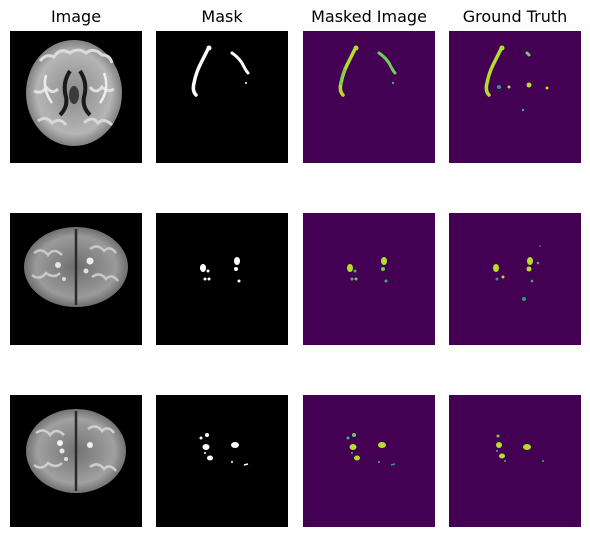 This screenshot has width=590, height=537. What do you see at coordinates (76, 16) in the screenshot?
I see `column-title-image: Image` at bounding box center [76, 16].